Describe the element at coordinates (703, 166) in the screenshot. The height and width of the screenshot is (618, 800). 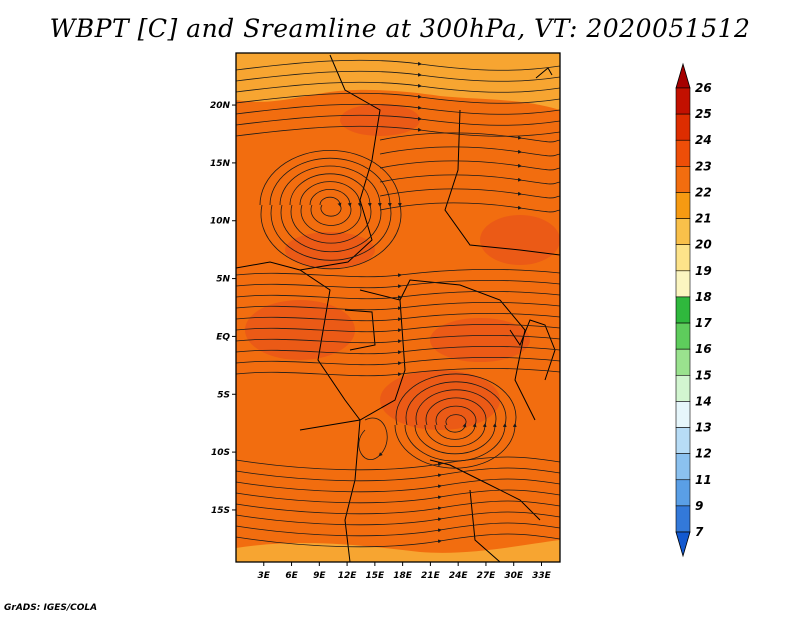
I see `colorbar-label: 23` at that location.